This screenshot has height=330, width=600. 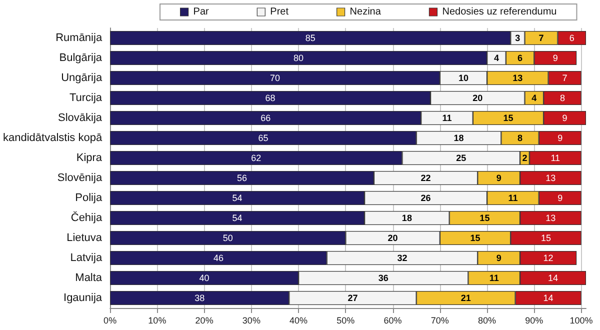 I want to click on legend-label: Pret, so click(x=279, y=12).